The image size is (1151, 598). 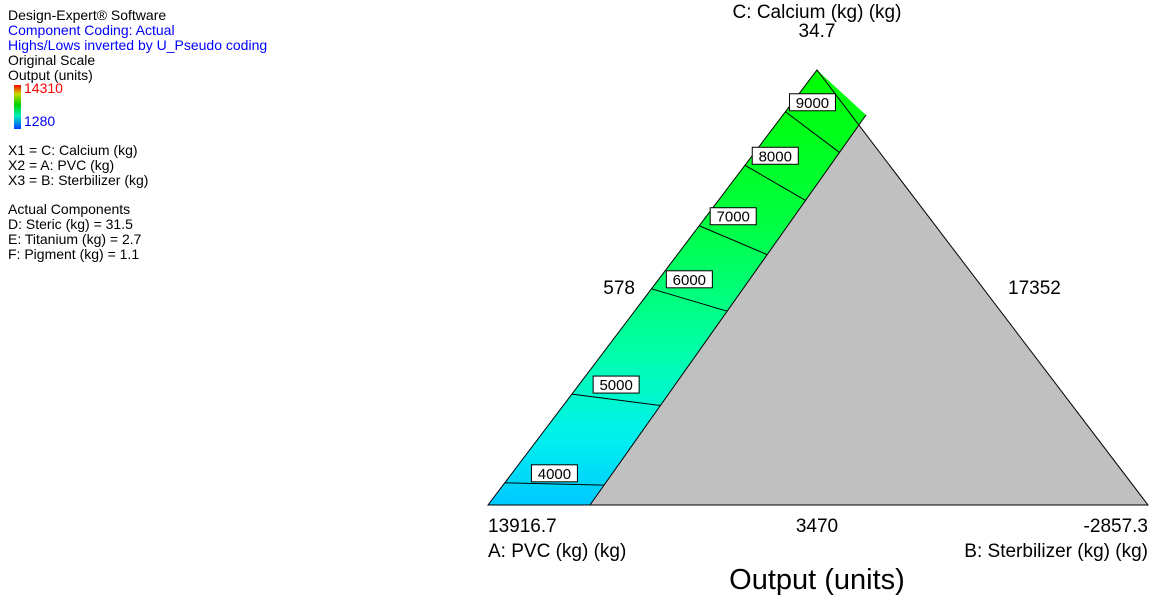 What do you see at coordinates (75, 239) in the screenshot?
I see `actual-component-e: E: Titanium (kg) = 2.7` at bounding box center [75, 239].